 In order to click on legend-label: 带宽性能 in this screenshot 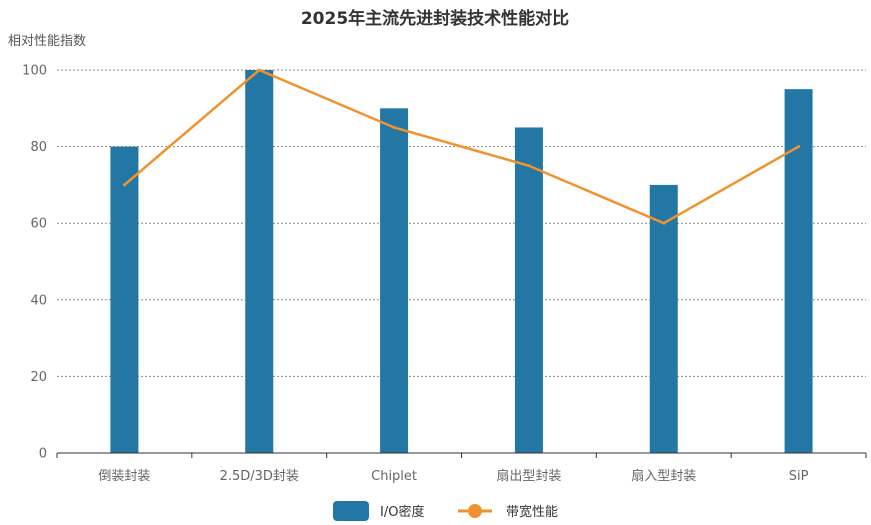, I will do `click(532, 512)`.